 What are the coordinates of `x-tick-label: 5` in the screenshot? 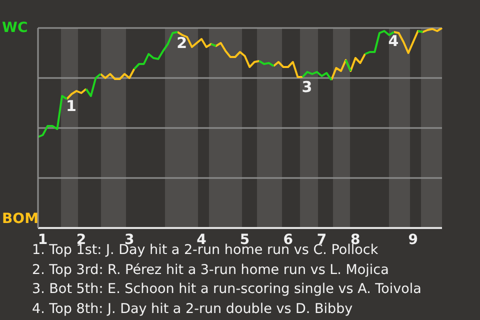 It's located at (245, 240).